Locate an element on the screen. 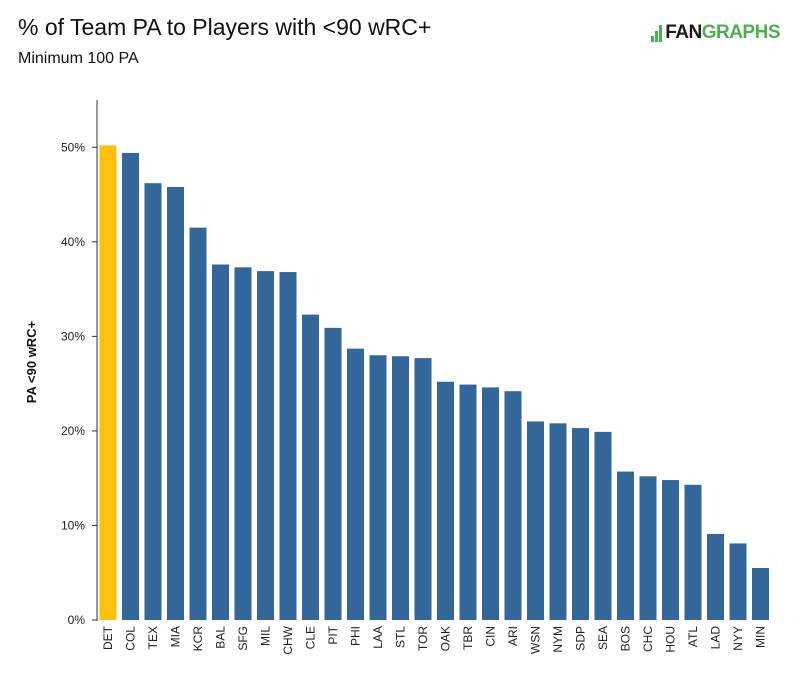 The height and width of the screenshot is (700, 800). bar-cin is located at coordinates (490, 503).